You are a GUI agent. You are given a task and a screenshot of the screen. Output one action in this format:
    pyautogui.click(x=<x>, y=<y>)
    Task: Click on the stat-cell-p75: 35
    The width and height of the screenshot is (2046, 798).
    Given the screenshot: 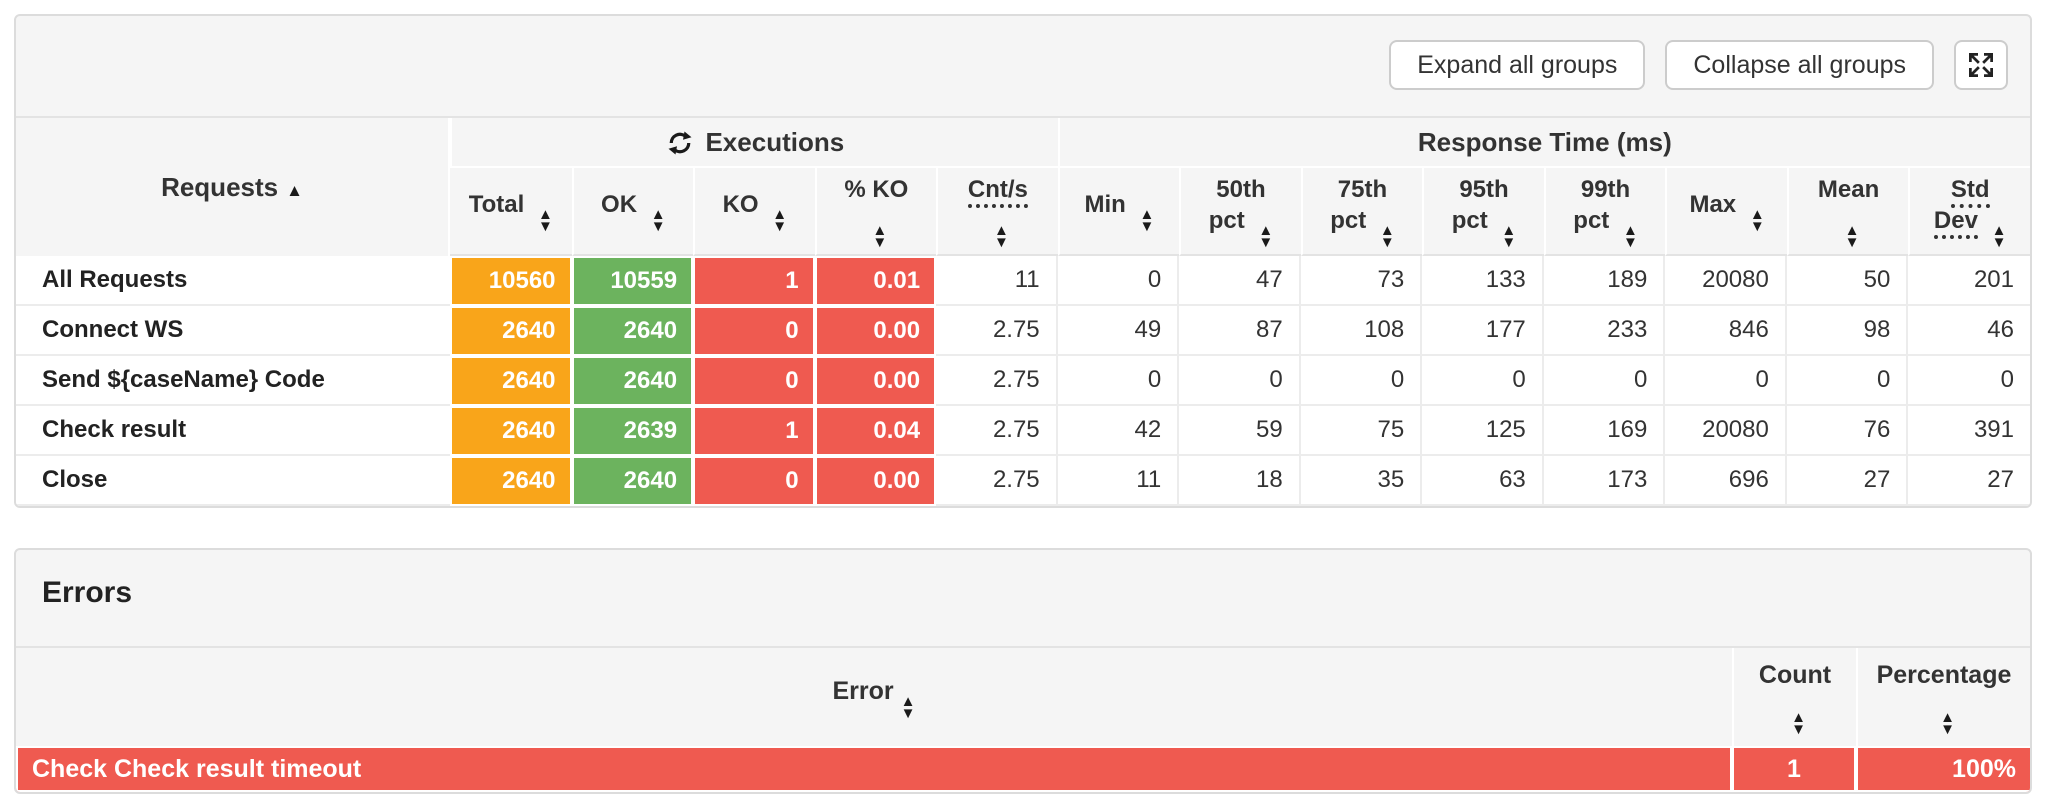 What is the action you would take?
    pyautogui.click(x=1361, y=481)
    